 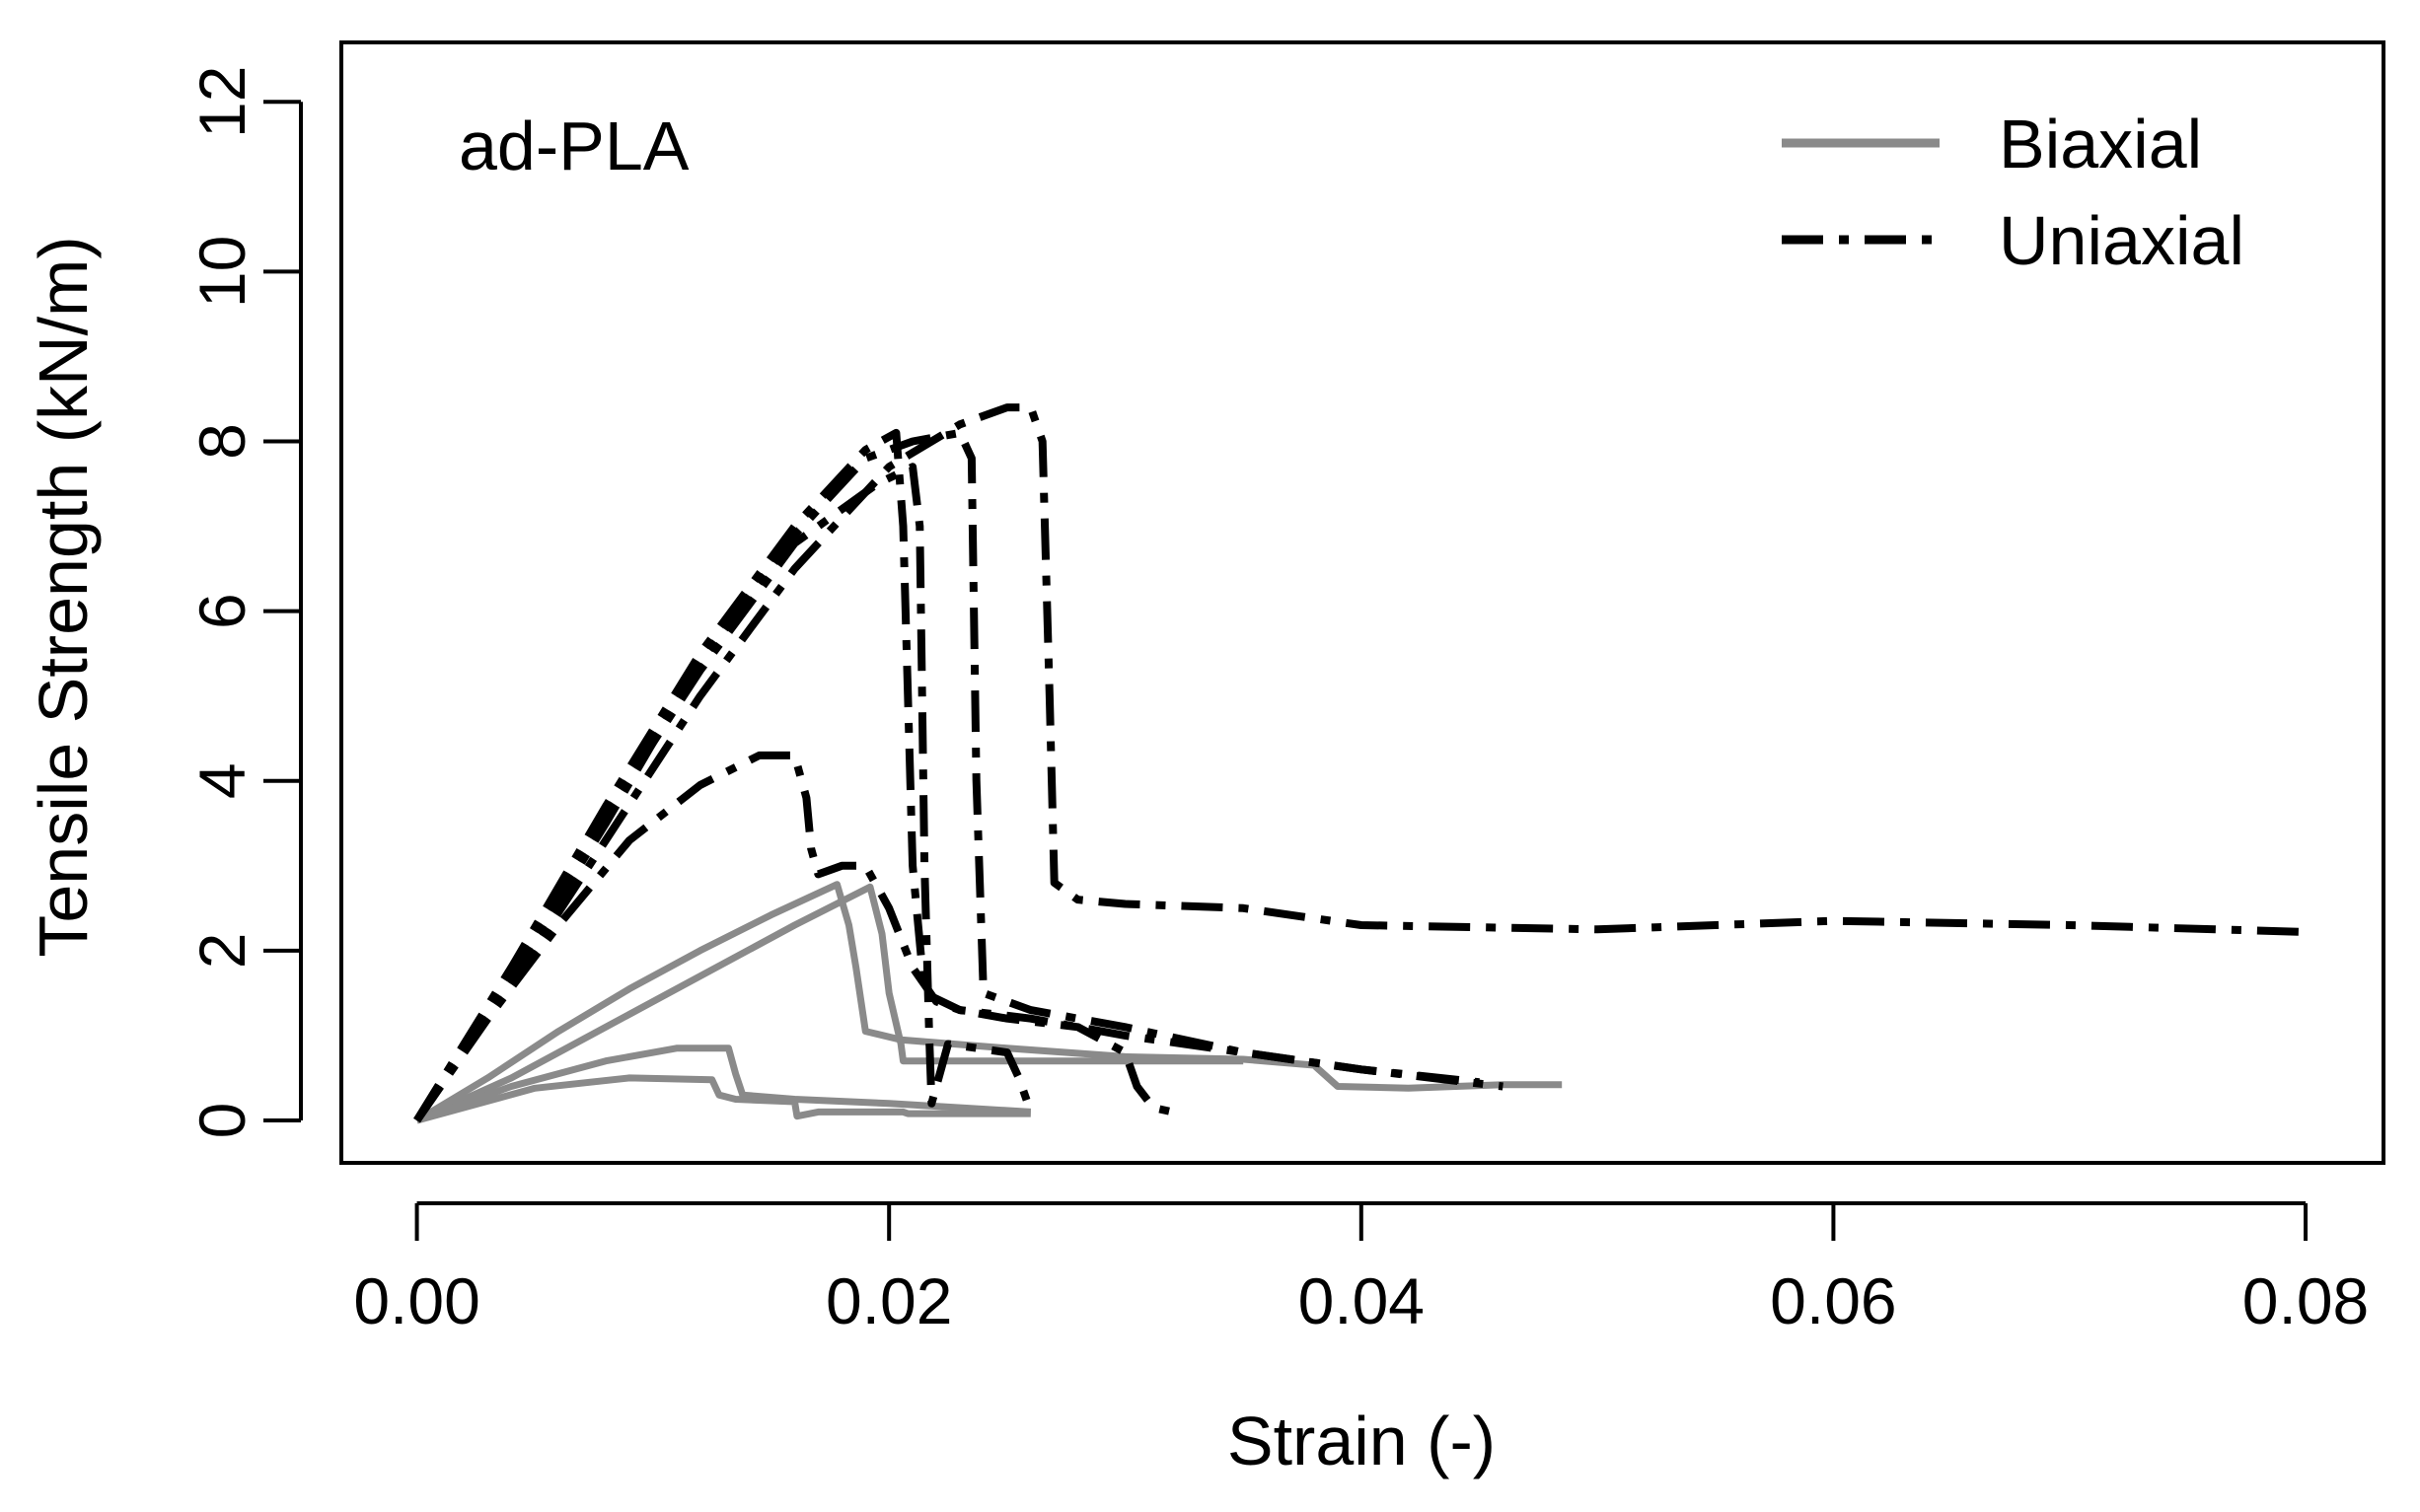 What do you see at coordinates (221, 780) in the screenshot?
I see `y-tick-label: 4` at bounding box center [221, 780].